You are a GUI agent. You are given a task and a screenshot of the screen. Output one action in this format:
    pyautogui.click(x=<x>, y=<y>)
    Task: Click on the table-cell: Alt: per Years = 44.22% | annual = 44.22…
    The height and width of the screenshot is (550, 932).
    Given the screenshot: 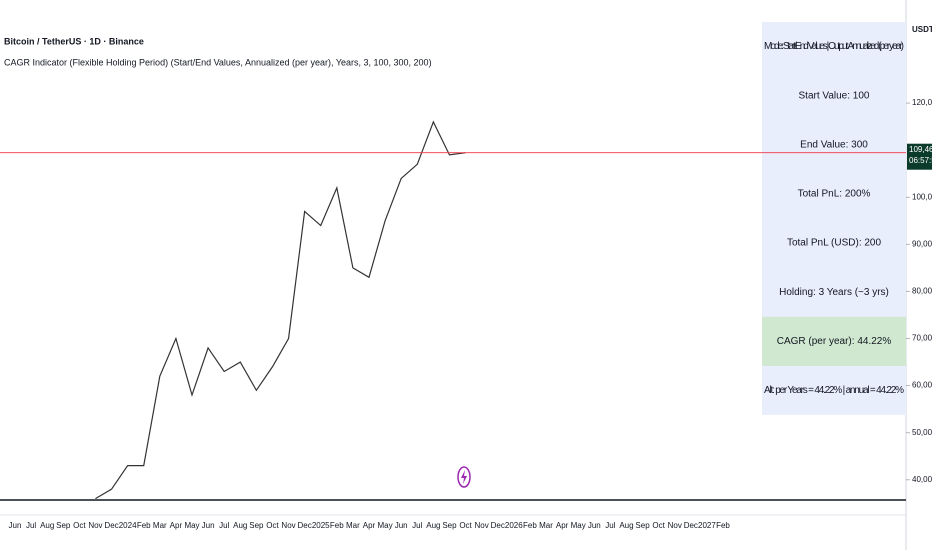 What is the action you would take?
    pyautogui.click(x=834, y=390)
    